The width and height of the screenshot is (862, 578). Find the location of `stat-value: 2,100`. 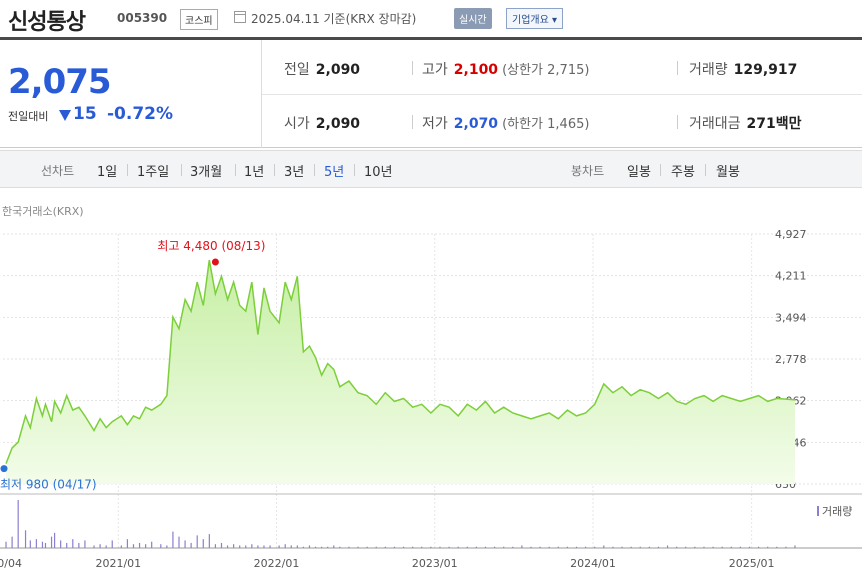

stat-value: 2,100 is located at coordinates (476, 70).